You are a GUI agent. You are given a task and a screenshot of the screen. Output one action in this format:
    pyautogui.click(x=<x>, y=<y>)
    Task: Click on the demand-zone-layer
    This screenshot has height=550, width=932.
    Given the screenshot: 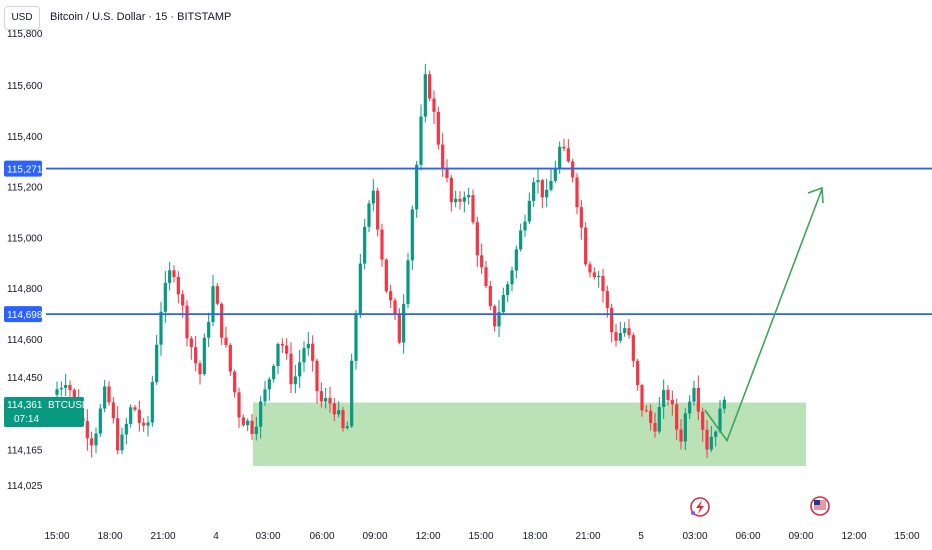 What is the action you would take?
    pyautogui.click(x=529, y=434)
    